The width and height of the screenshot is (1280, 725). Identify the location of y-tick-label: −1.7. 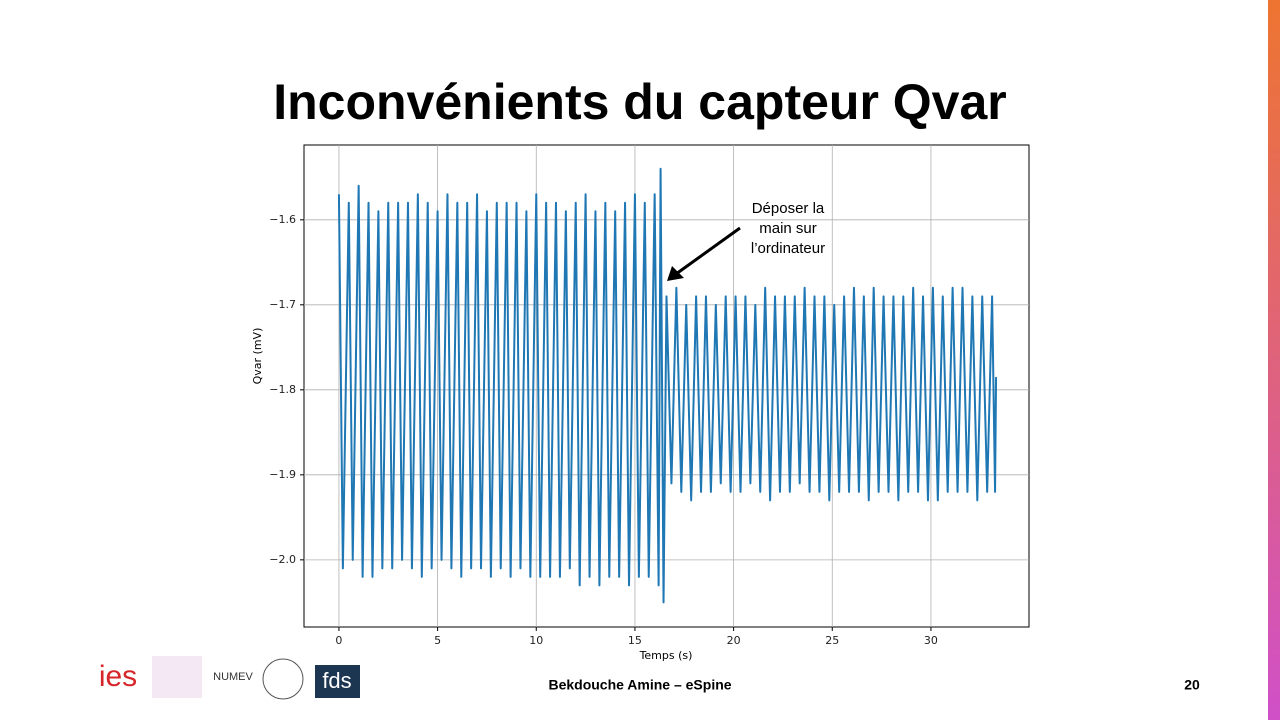
(282, 304).